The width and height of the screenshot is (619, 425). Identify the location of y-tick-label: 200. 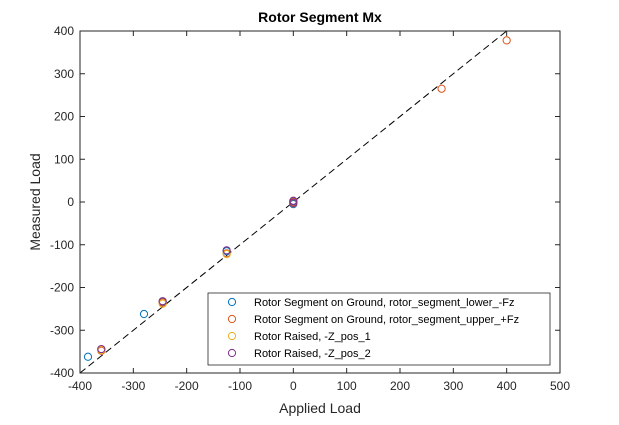
(64, 117).